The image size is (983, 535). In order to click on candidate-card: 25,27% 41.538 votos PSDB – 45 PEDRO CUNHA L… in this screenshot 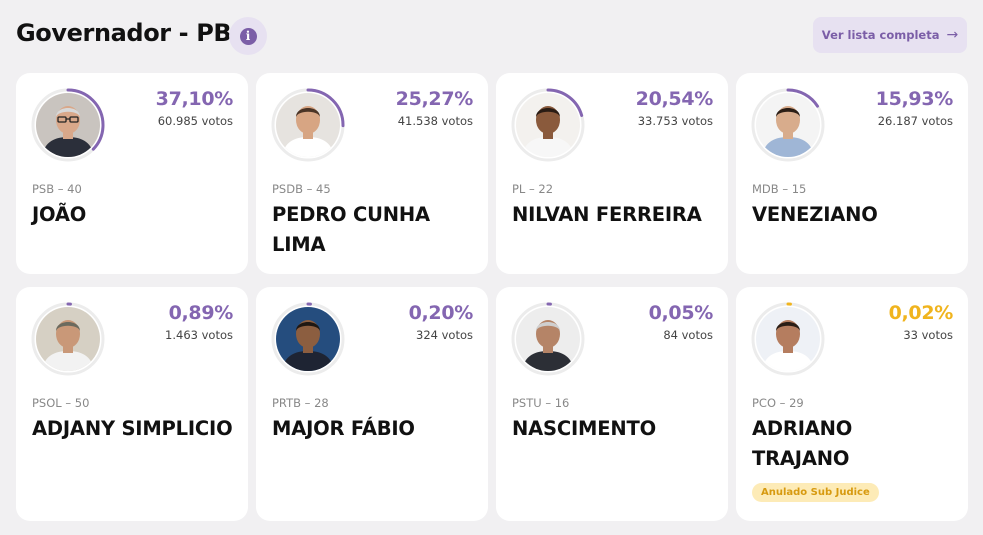, I will do `click(372, 173)`.